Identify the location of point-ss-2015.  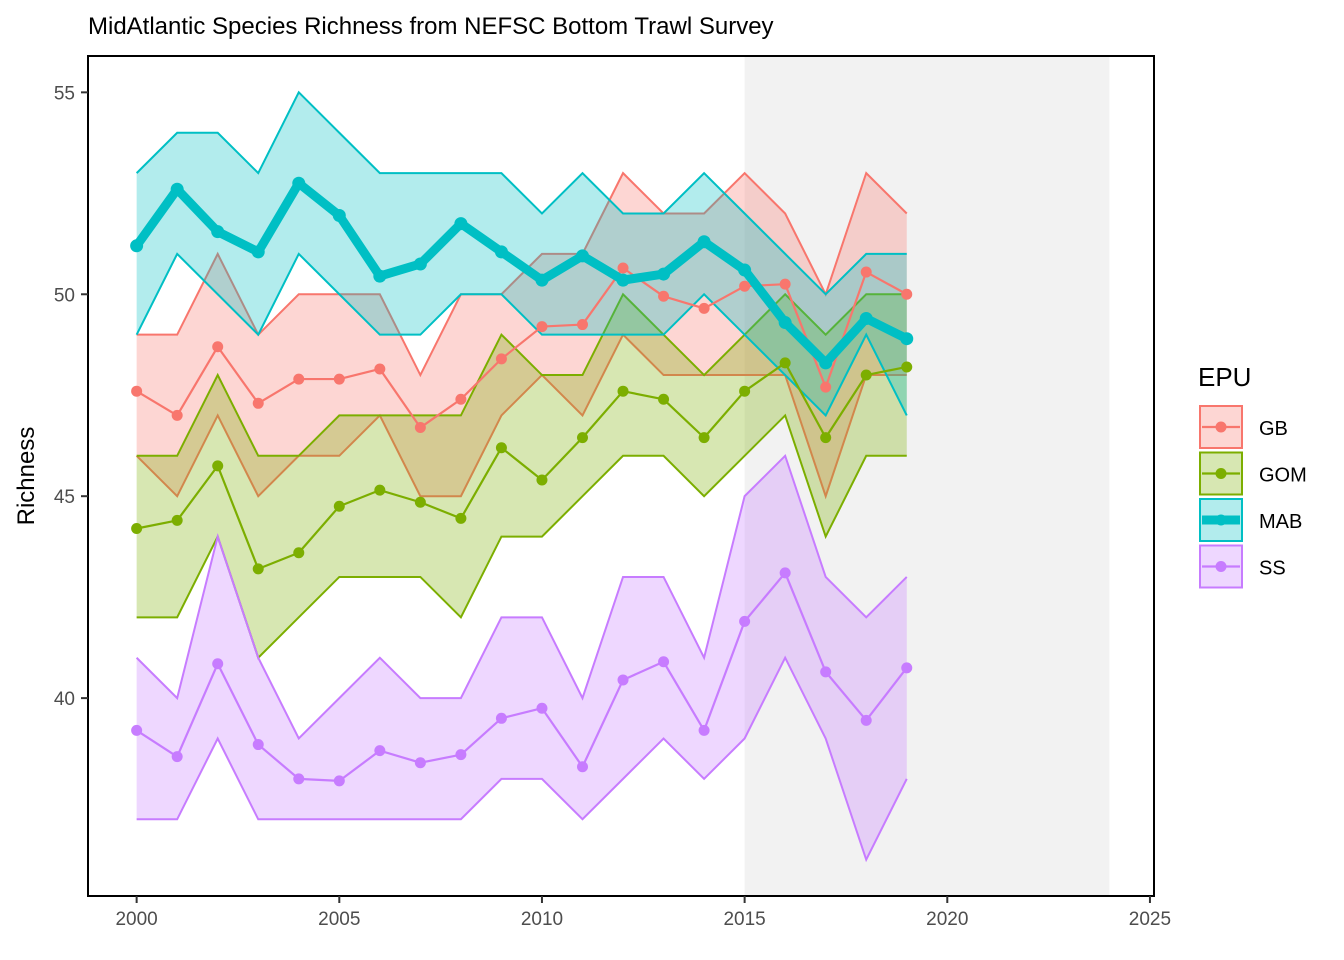
(745, 621).